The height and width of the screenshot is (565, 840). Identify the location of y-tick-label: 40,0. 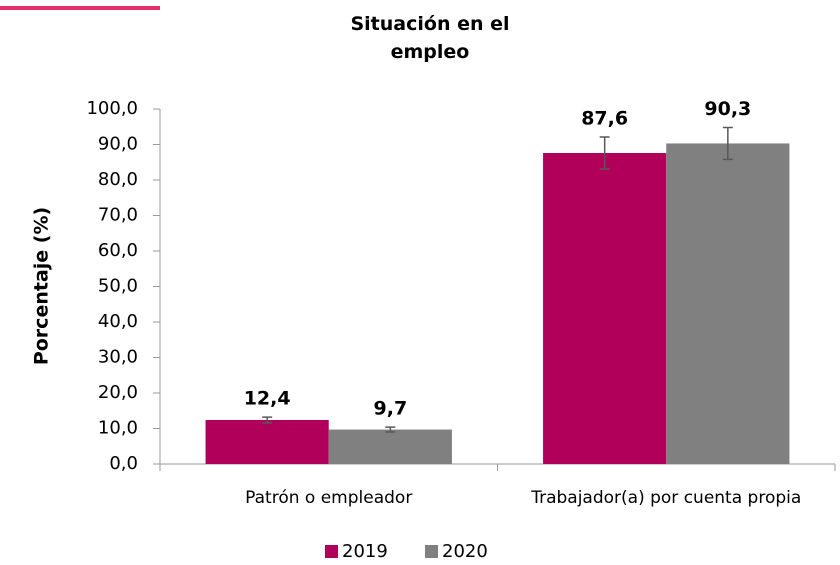
(118, 321).